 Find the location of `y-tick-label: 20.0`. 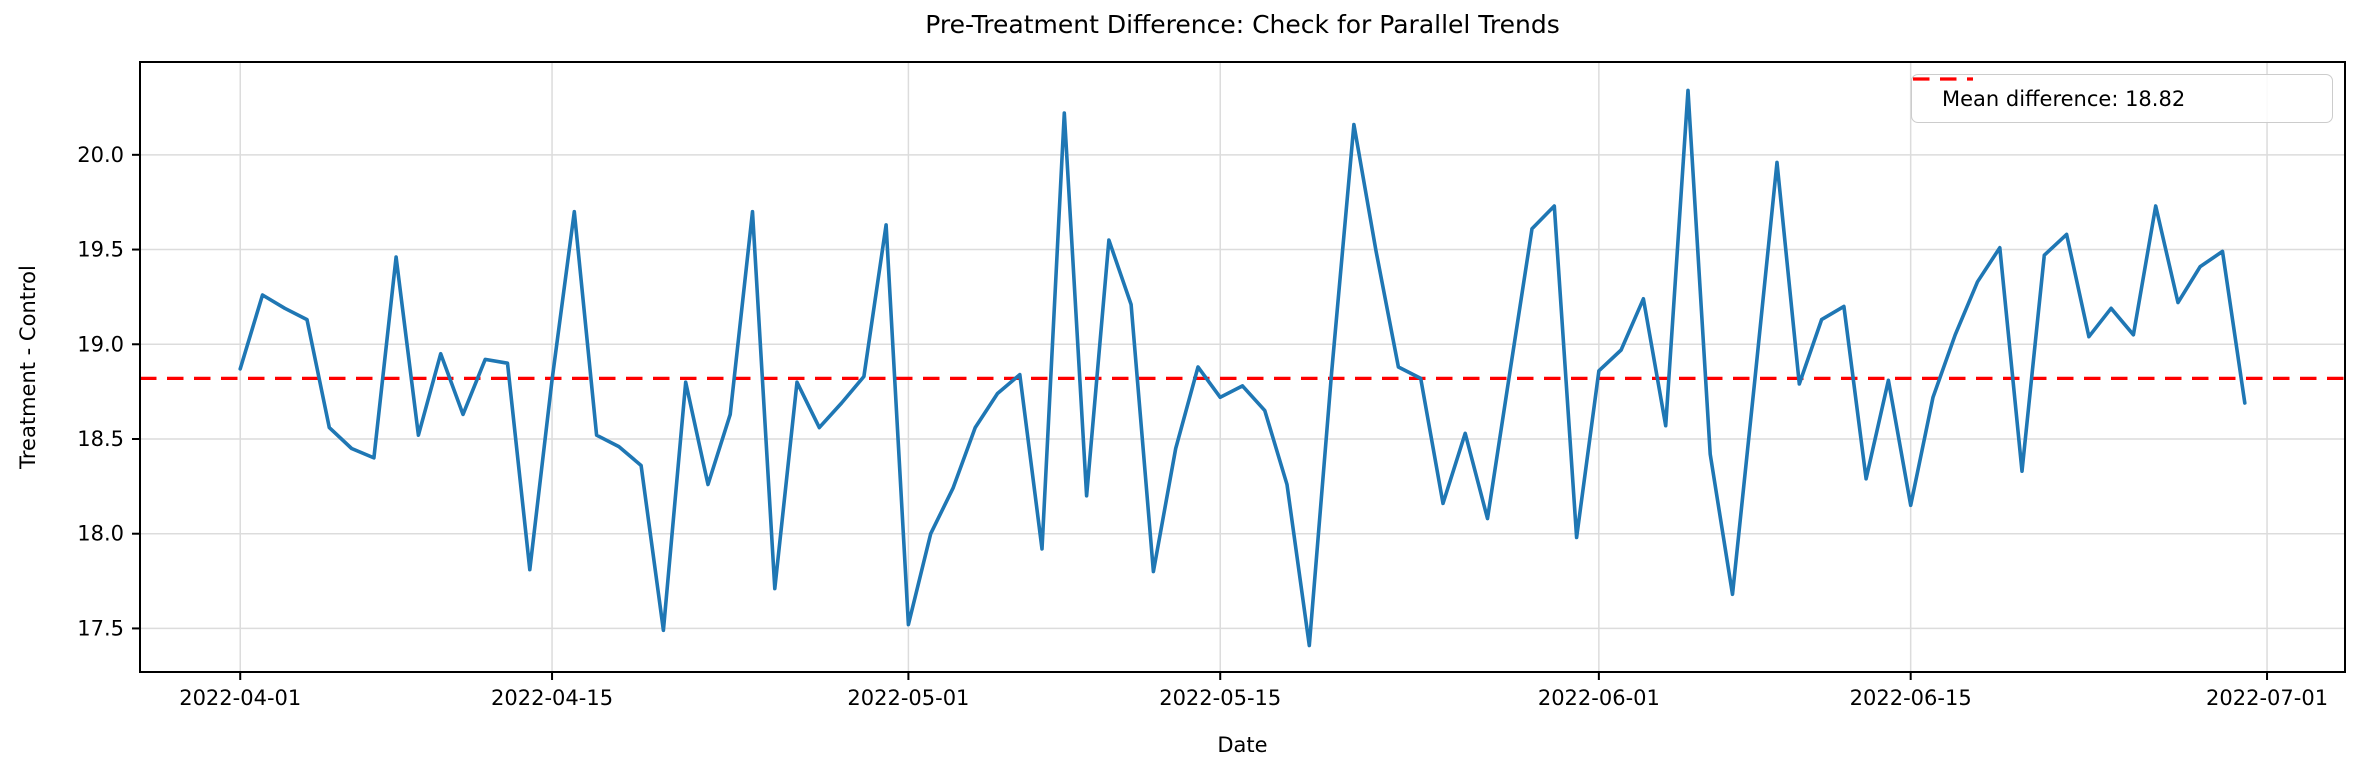

y-tick-label: 20.0 is located at coordinates (100, 155).